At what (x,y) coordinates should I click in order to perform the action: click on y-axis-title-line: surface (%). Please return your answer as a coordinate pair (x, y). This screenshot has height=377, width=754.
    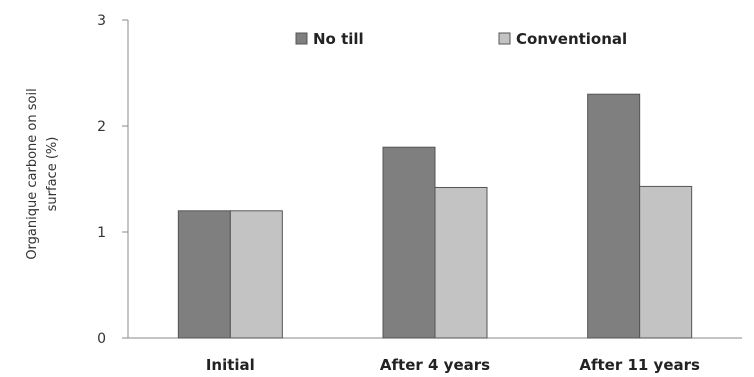
    Looking at the image, I should click on (52, 174).